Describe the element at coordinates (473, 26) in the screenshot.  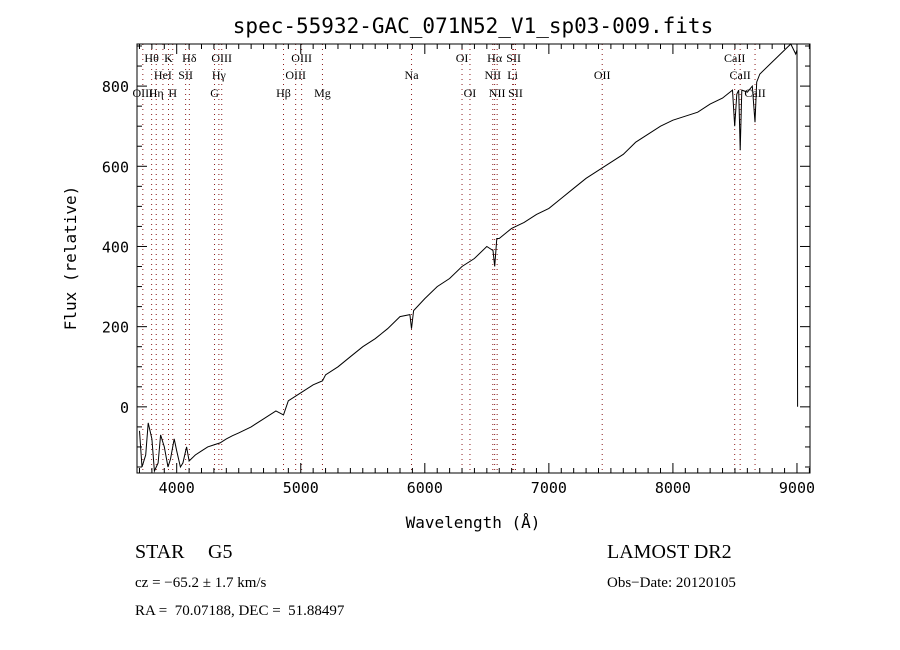
I see `chart-title: spec-55932-GAC_071N52_V1_sp03-009.fits` at that location.